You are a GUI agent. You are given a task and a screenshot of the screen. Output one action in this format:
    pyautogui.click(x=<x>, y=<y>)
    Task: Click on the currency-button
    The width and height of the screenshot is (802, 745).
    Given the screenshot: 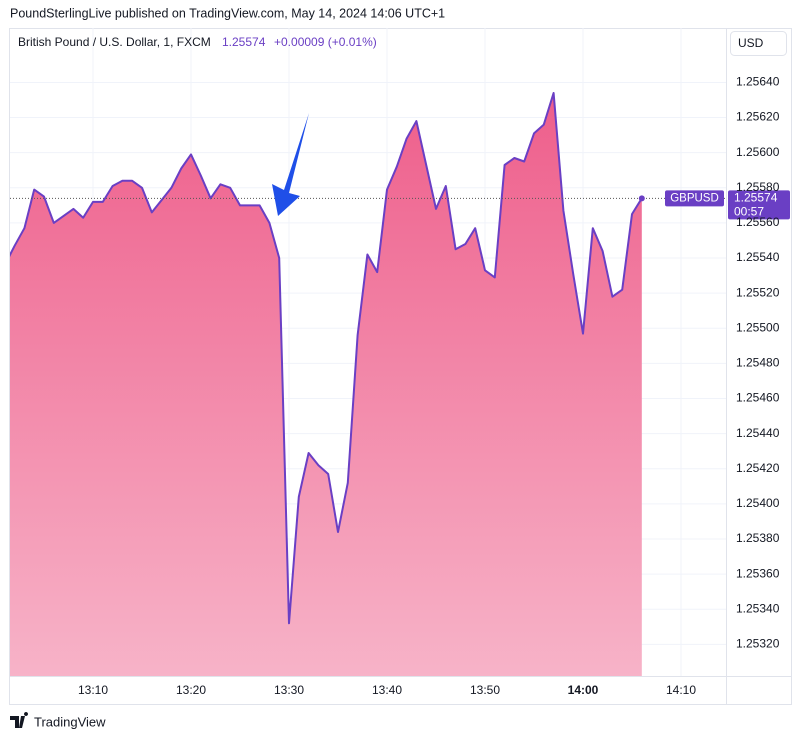 What is the action you would take?
    pyautogui.click(x=758, y=43)
    